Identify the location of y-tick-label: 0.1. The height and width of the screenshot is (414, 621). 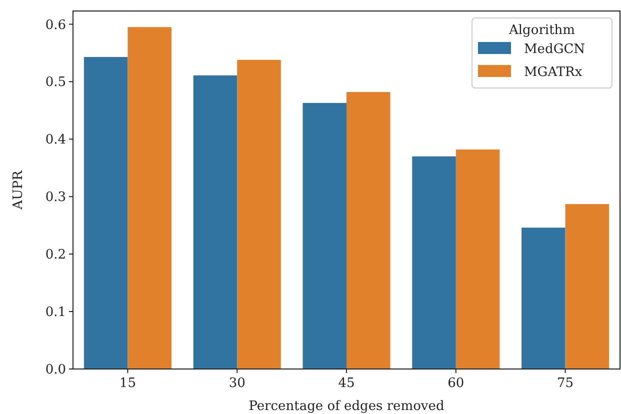
(55, 312).